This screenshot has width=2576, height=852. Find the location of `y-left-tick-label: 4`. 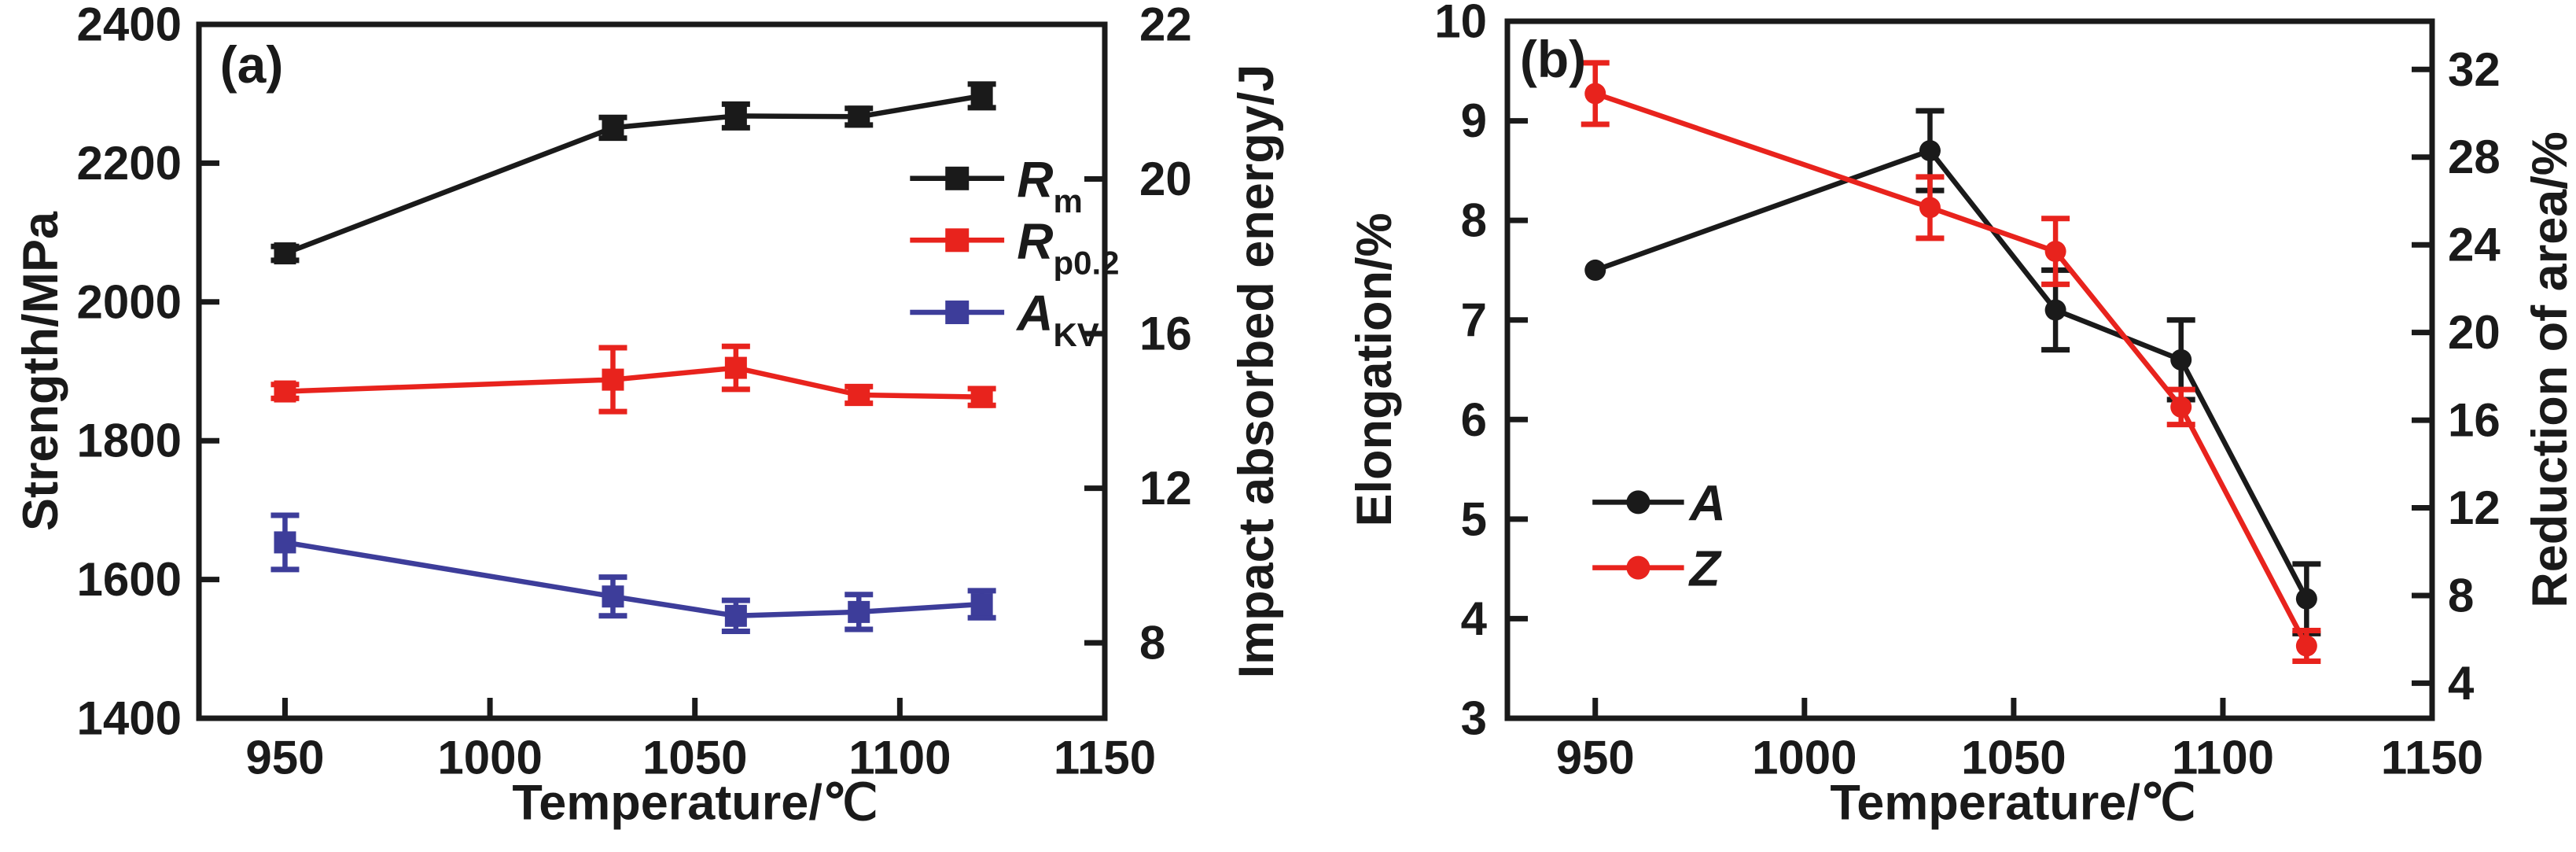

y-left-tick-label: 4 is located at coordinates (1474, 618).